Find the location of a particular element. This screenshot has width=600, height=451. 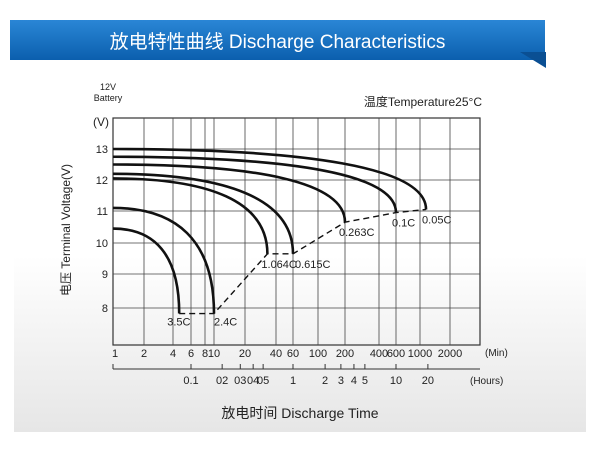

discharge-curve-3.5C is located at coordinates (146, 270).